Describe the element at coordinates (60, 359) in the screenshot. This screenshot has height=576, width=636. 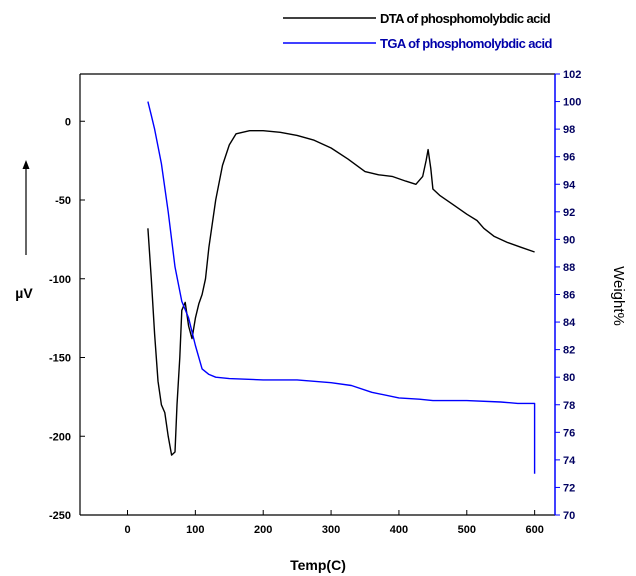
I see `left-tick-label: -150` at that location.